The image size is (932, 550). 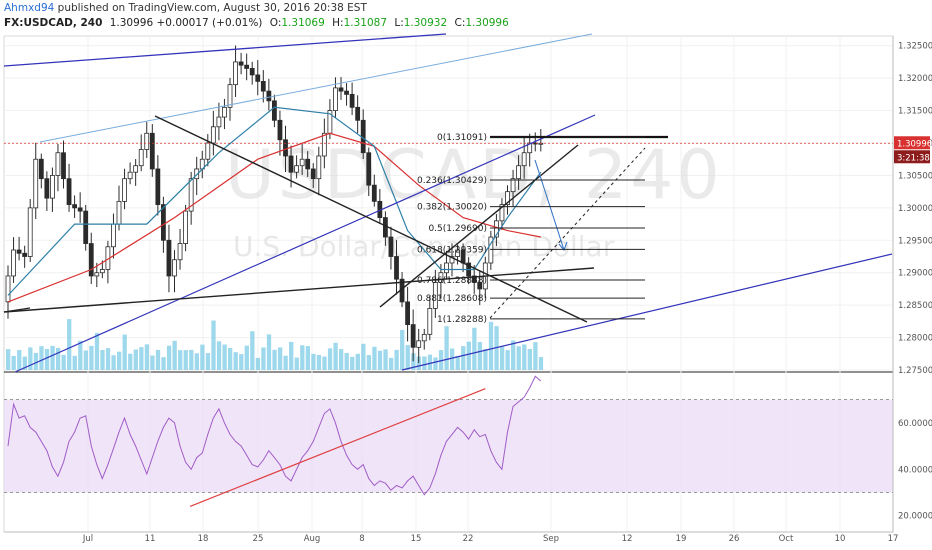 I want to click on fib-level-label: 0.618(1.29359), so click(x=452, y=250).